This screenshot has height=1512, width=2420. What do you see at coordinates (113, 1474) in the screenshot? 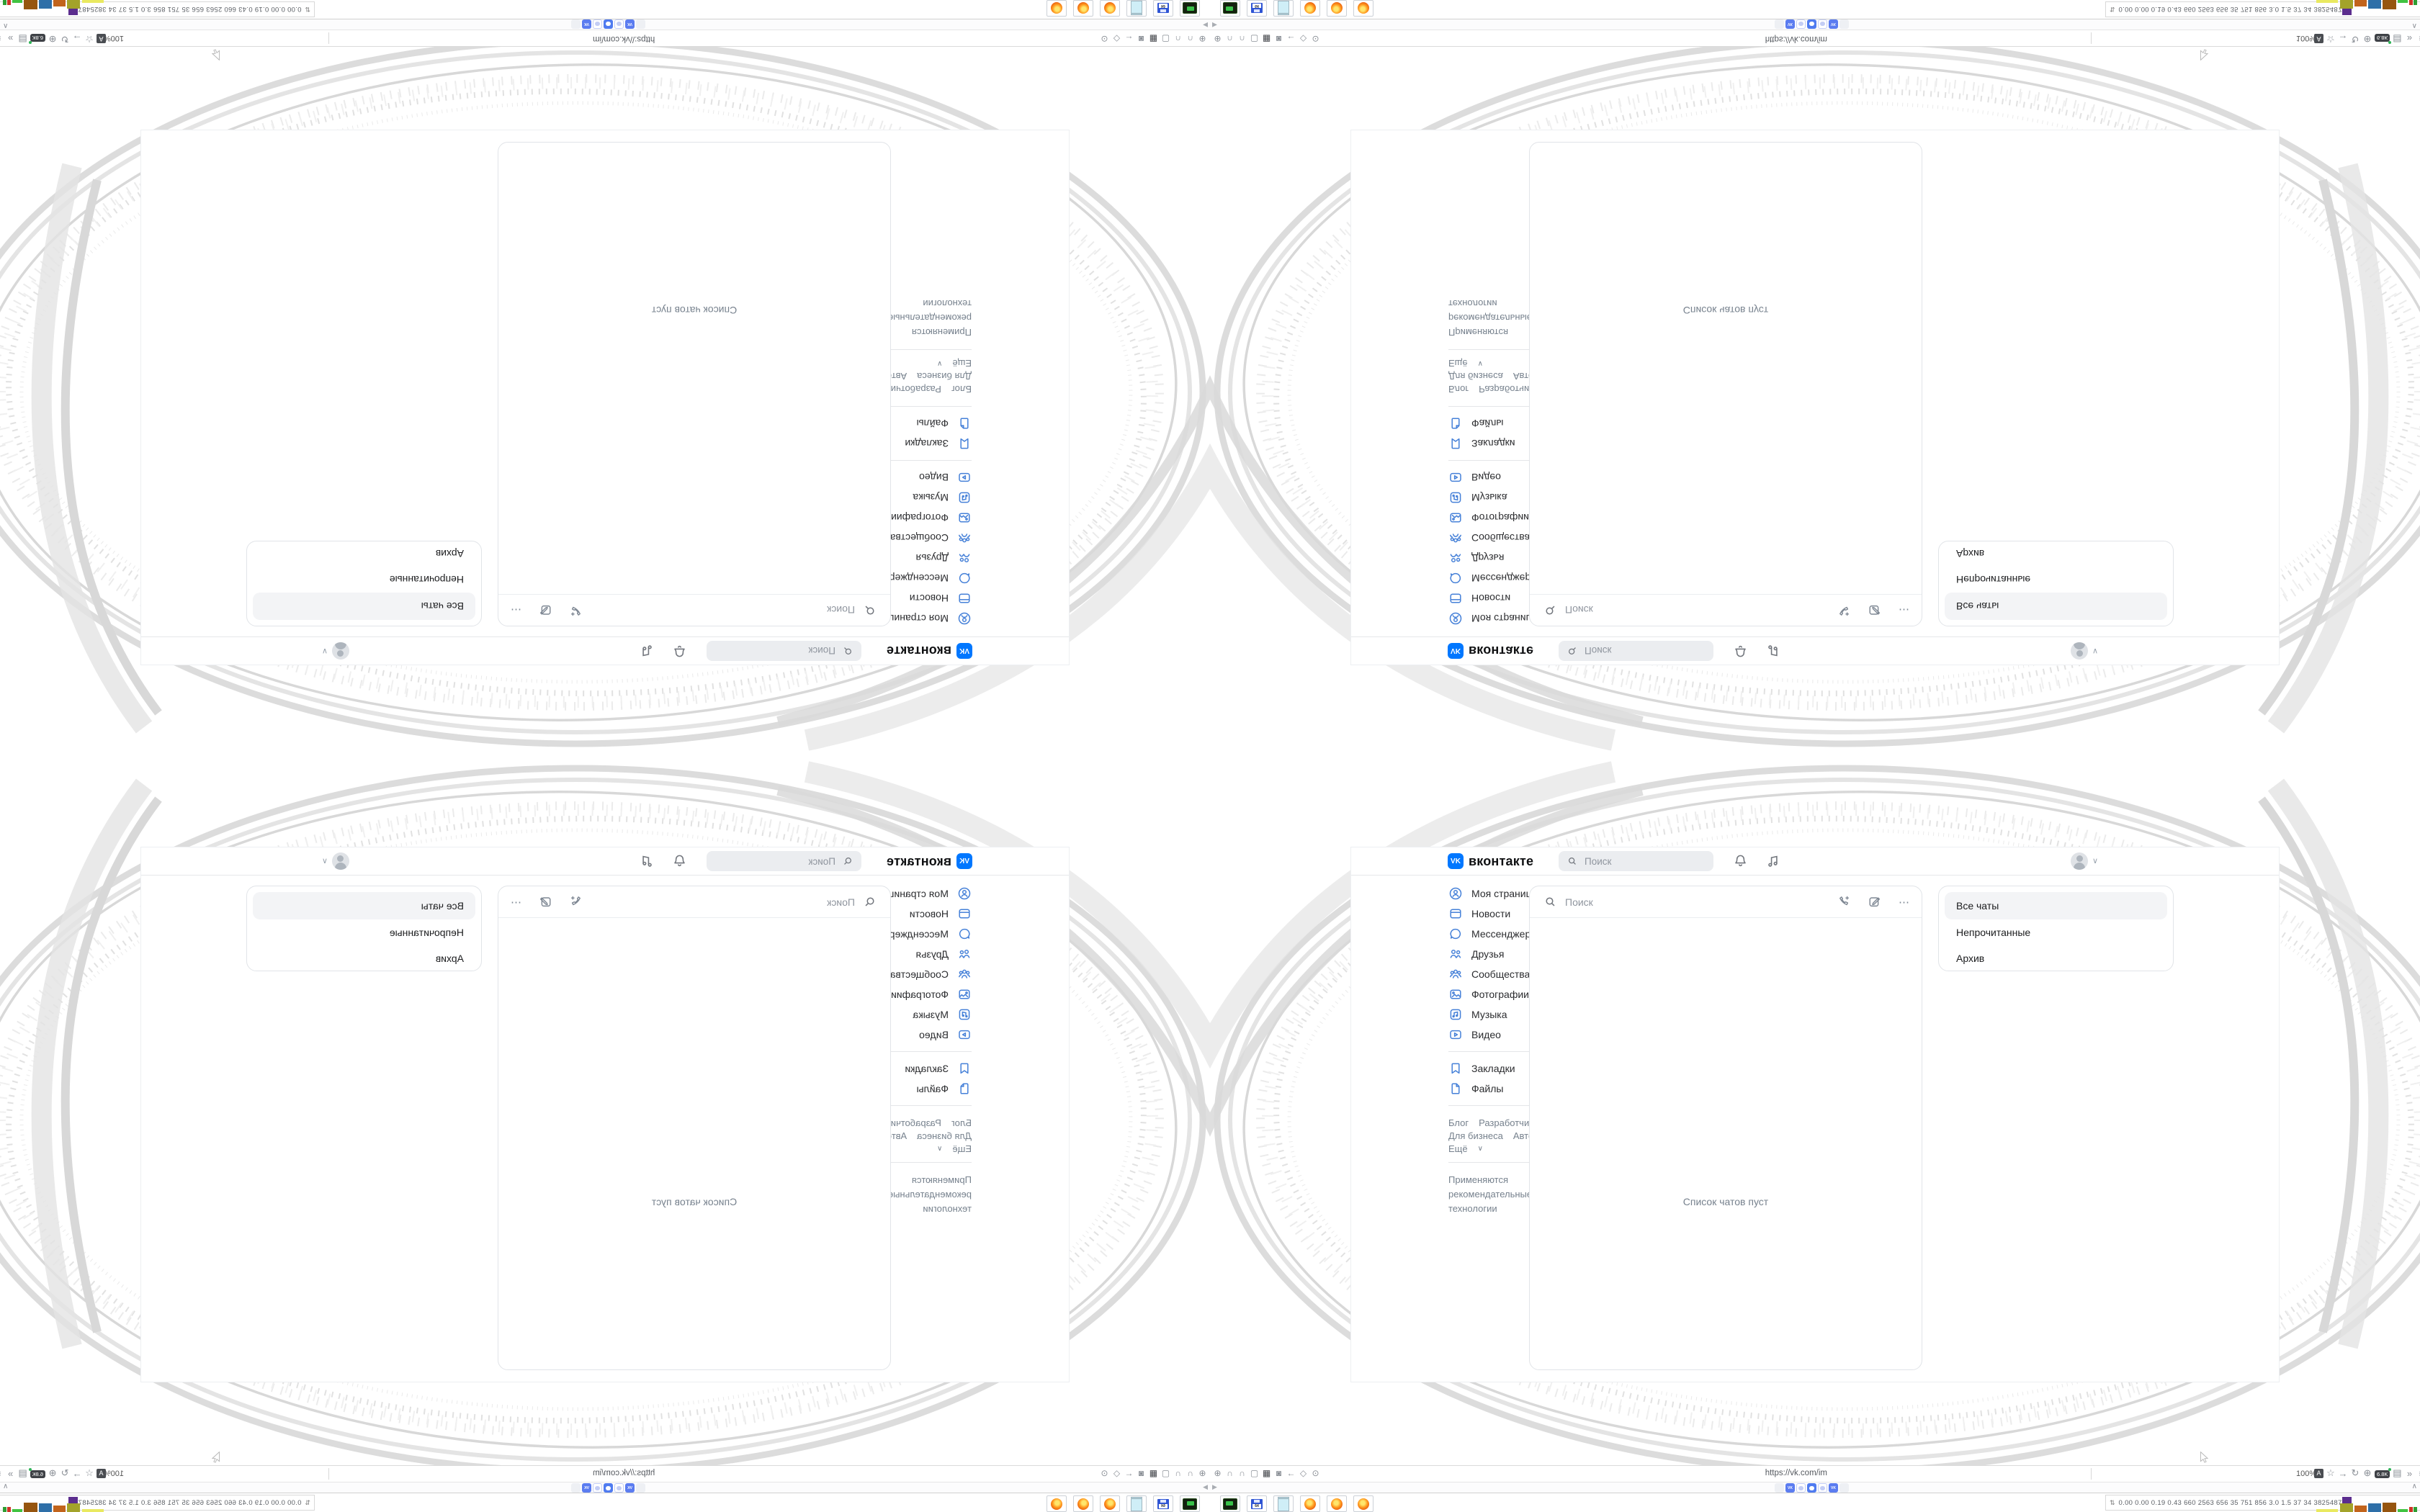
I see `zoom-level: 100%` at bounding box center [113, 1474].